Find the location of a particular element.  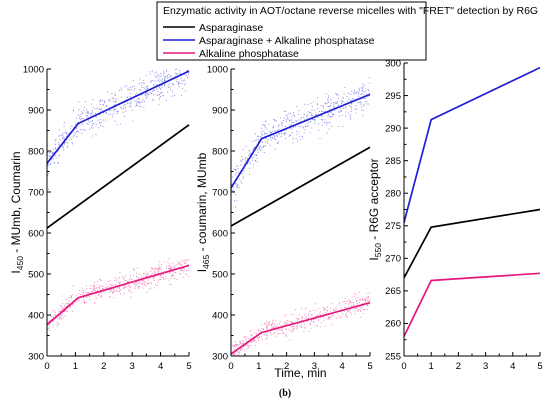

y-tick-label: 275 is located at coordinates (393, 226).